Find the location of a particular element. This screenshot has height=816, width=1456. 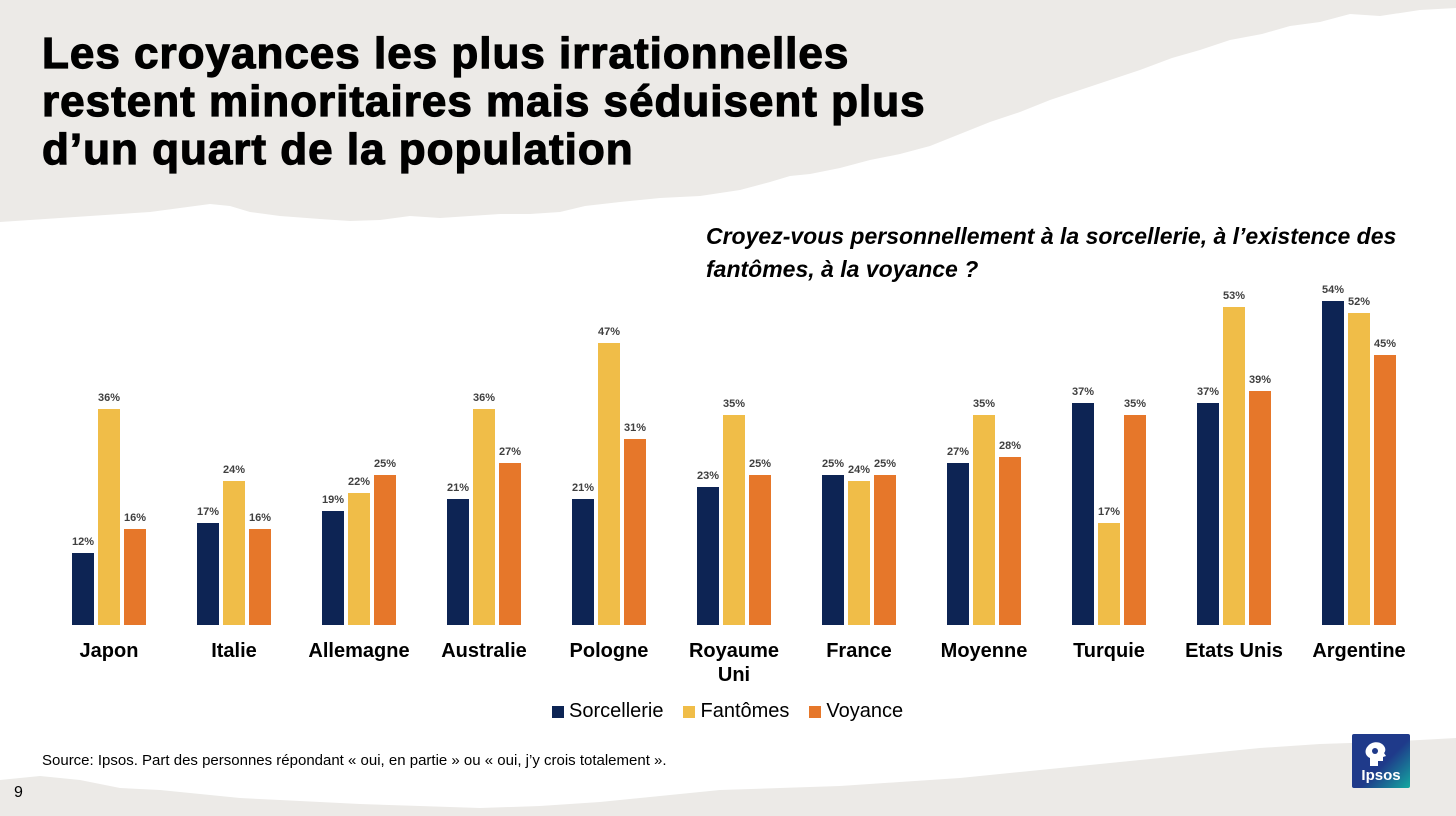

bar-france-fantomes is located at coordinates (859, 553).